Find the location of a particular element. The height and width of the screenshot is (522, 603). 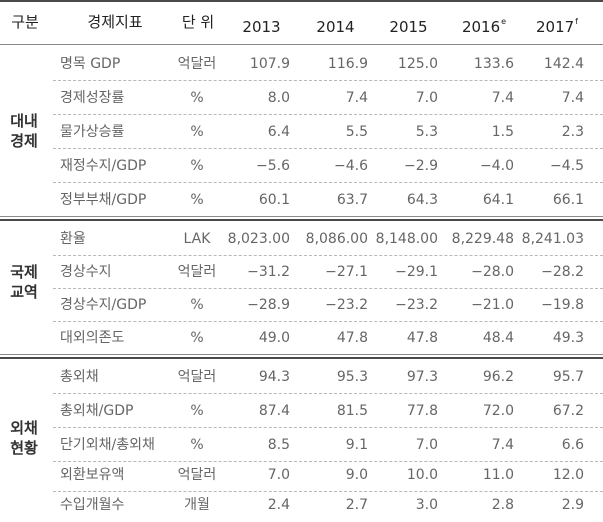

table-row: 수입개월수 개월 2.4 2.7 3.0 2.8 2.9 is located at coordinates (301, 505).